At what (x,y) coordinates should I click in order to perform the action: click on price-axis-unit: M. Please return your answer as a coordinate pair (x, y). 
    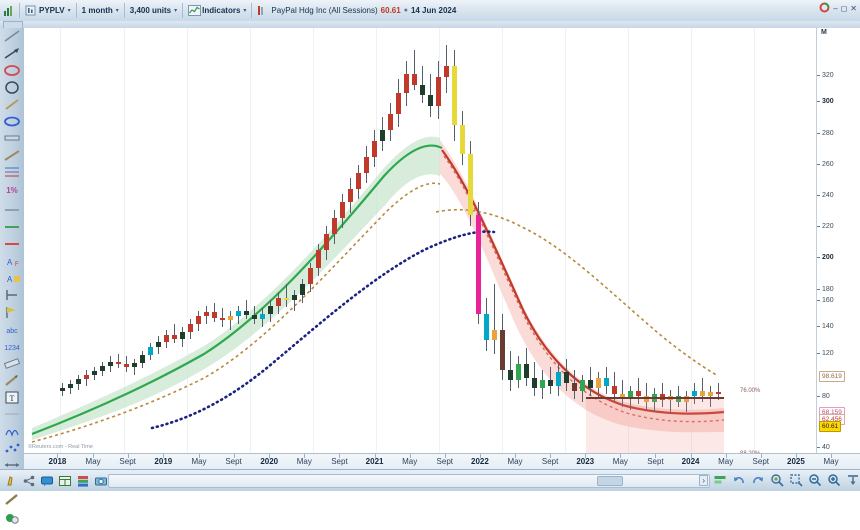
    Looking at the image, I should click on (824, 32).